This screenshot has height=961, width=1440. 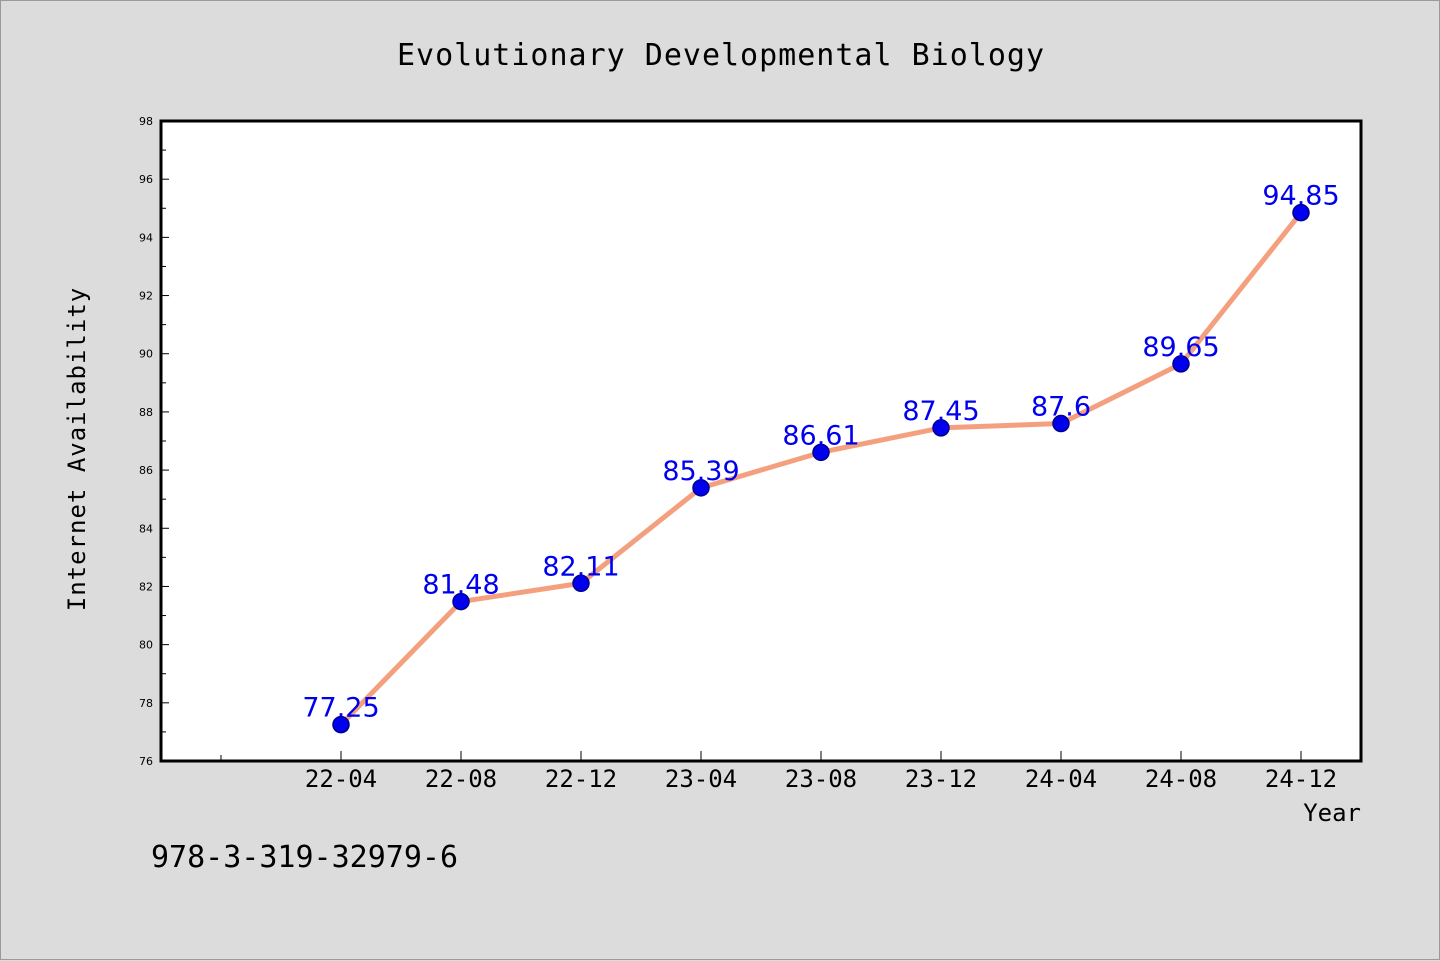 What do you see at coordinates (146, 645) in the screenshot?
I see `y-tick-label: 80` at bounding box center [146, 645].